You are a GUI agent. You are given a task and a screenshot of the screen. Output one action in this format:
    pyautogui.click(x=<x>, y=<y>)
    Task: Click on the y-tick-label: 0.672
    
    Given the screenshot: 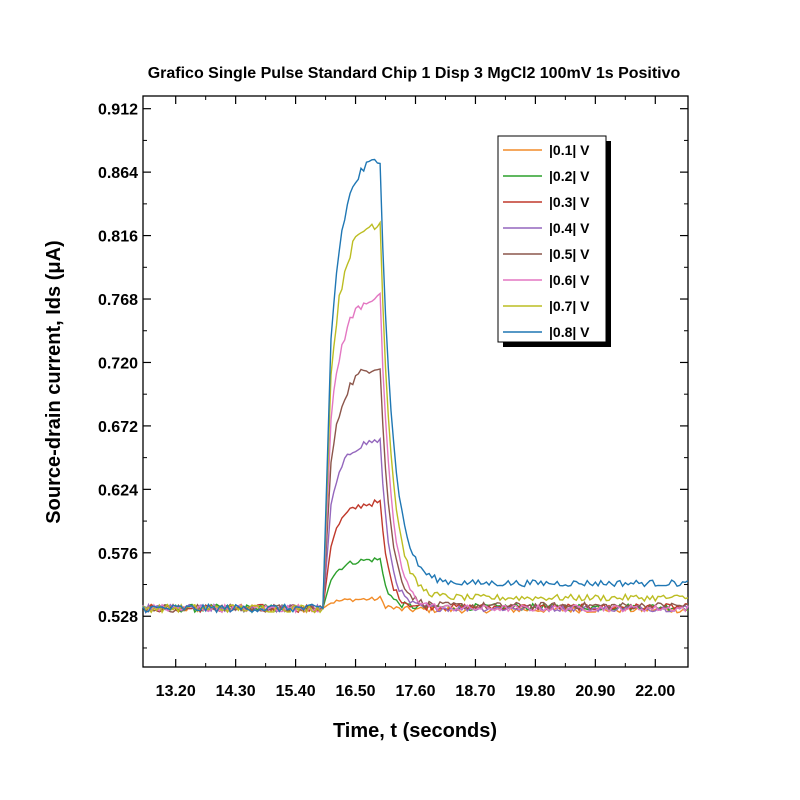 What is the action you would take?
    pyautogui.click(x=118, y=427)
    